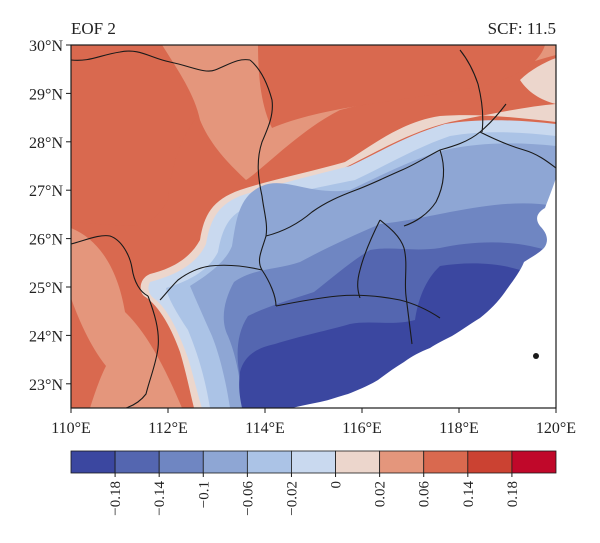 The height and width of the screenshot is (543, 600). I want to click on panel-label: EOF 2, so click(93, 28).